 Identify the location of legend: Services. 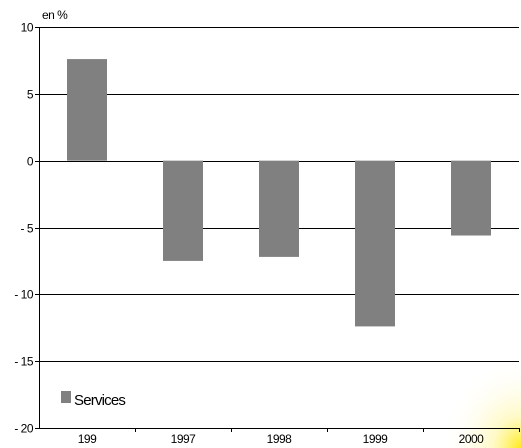
(93, 400).